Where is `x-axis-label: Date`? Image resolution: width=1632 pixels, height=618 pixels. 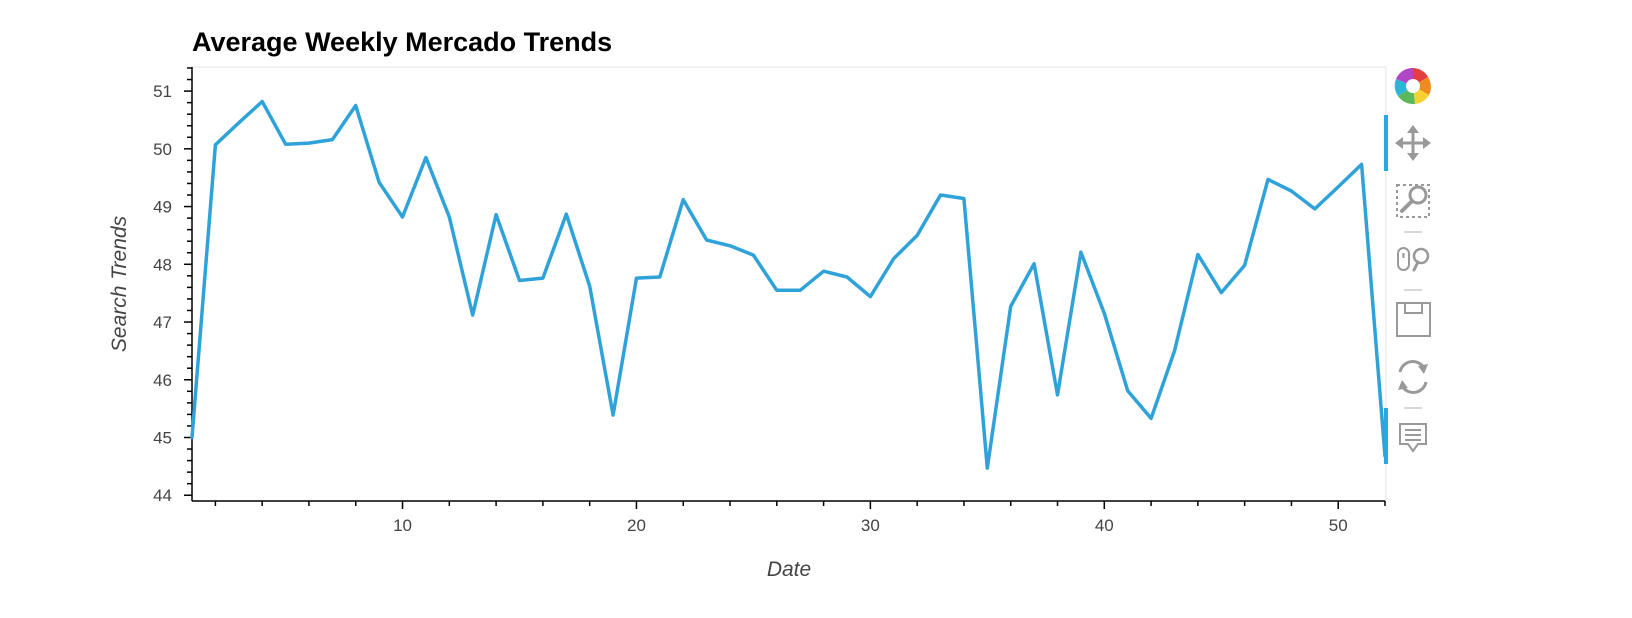
x-axis-label: Date is located at coordinates (789, 569).